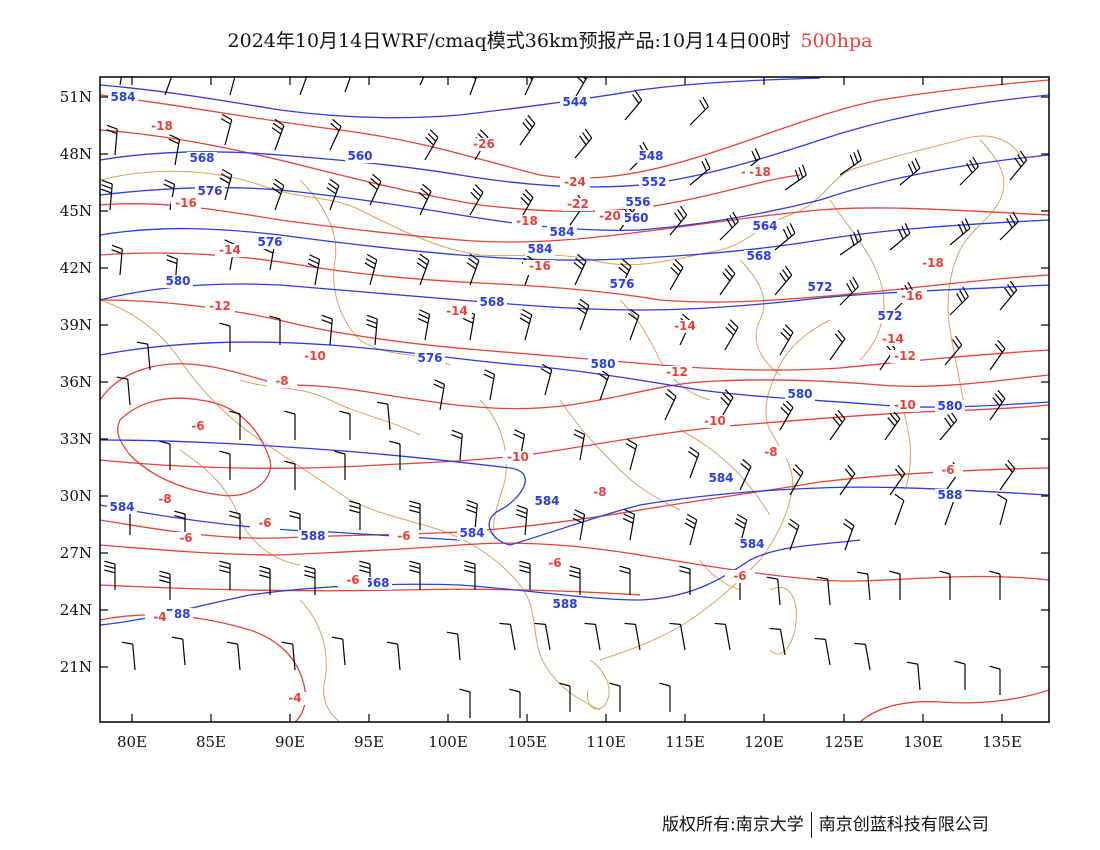 This screenshot has height=850, width=1100. I want to click on lat-label: 21N, so click(76, 667).